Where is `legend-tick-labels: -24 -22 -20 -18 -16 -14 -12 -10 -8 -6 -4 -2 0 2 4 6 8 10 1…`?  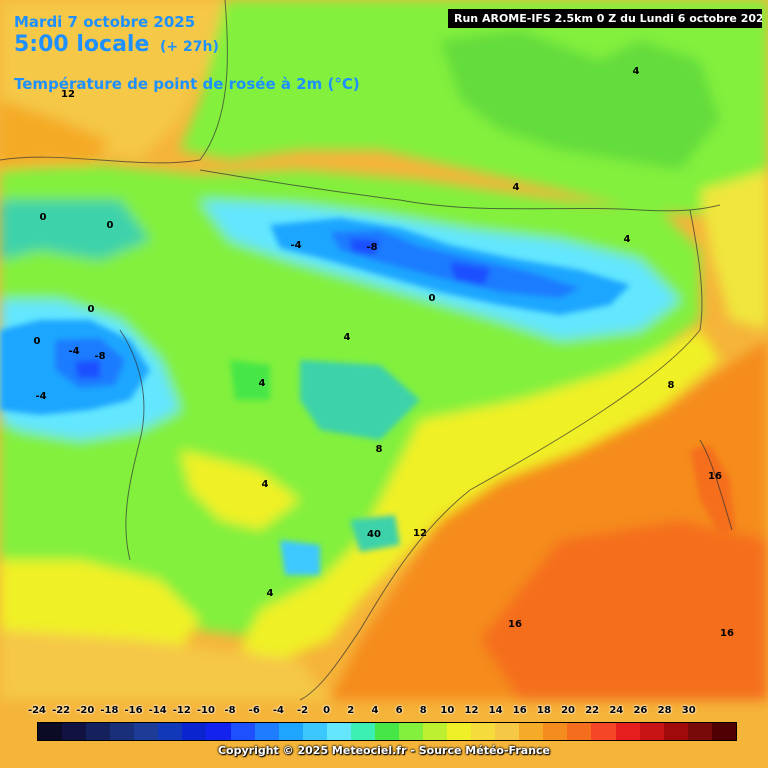
legend-tick-labels: -24 -22 -20 -18 -16 -14 -12 -10 -8 -6 -4 -2 0 2 4 6 8 10 1… is located at coordinates (396, 713).